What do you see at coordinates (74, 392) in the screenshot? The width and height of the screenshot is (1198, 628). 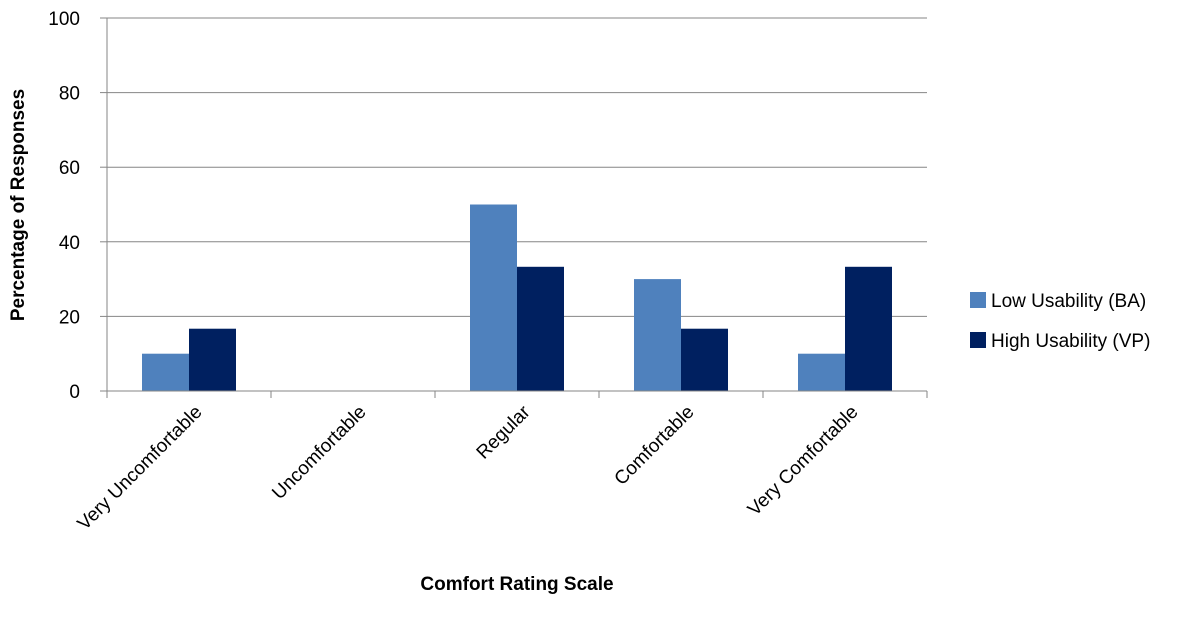 I see `y-tick-label-0: 0` at bounding box center [74, 392].